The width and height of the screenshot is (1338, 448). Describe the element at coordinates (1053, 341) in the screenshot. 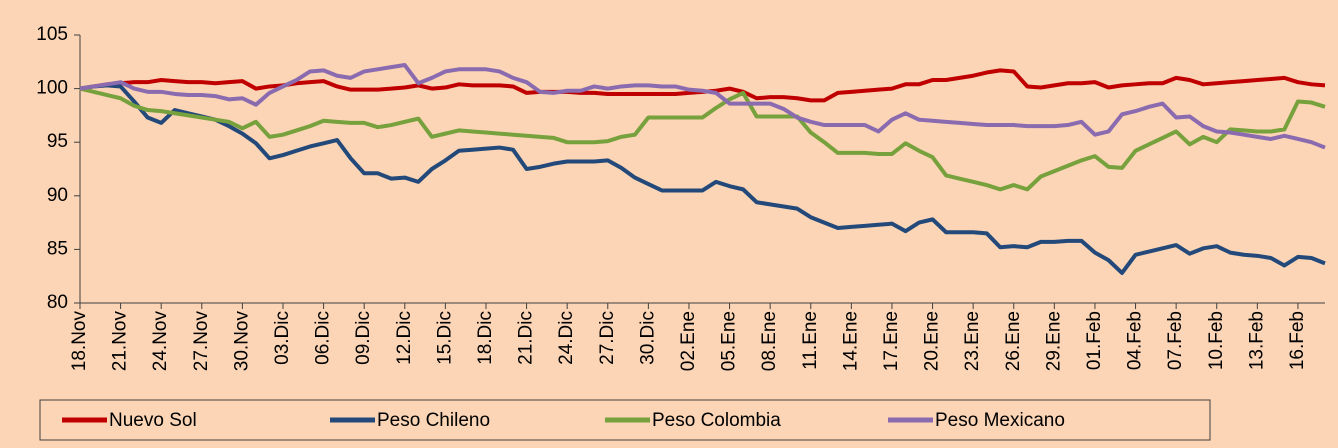

I see `x-tick-label: 29.Ene` at that location.